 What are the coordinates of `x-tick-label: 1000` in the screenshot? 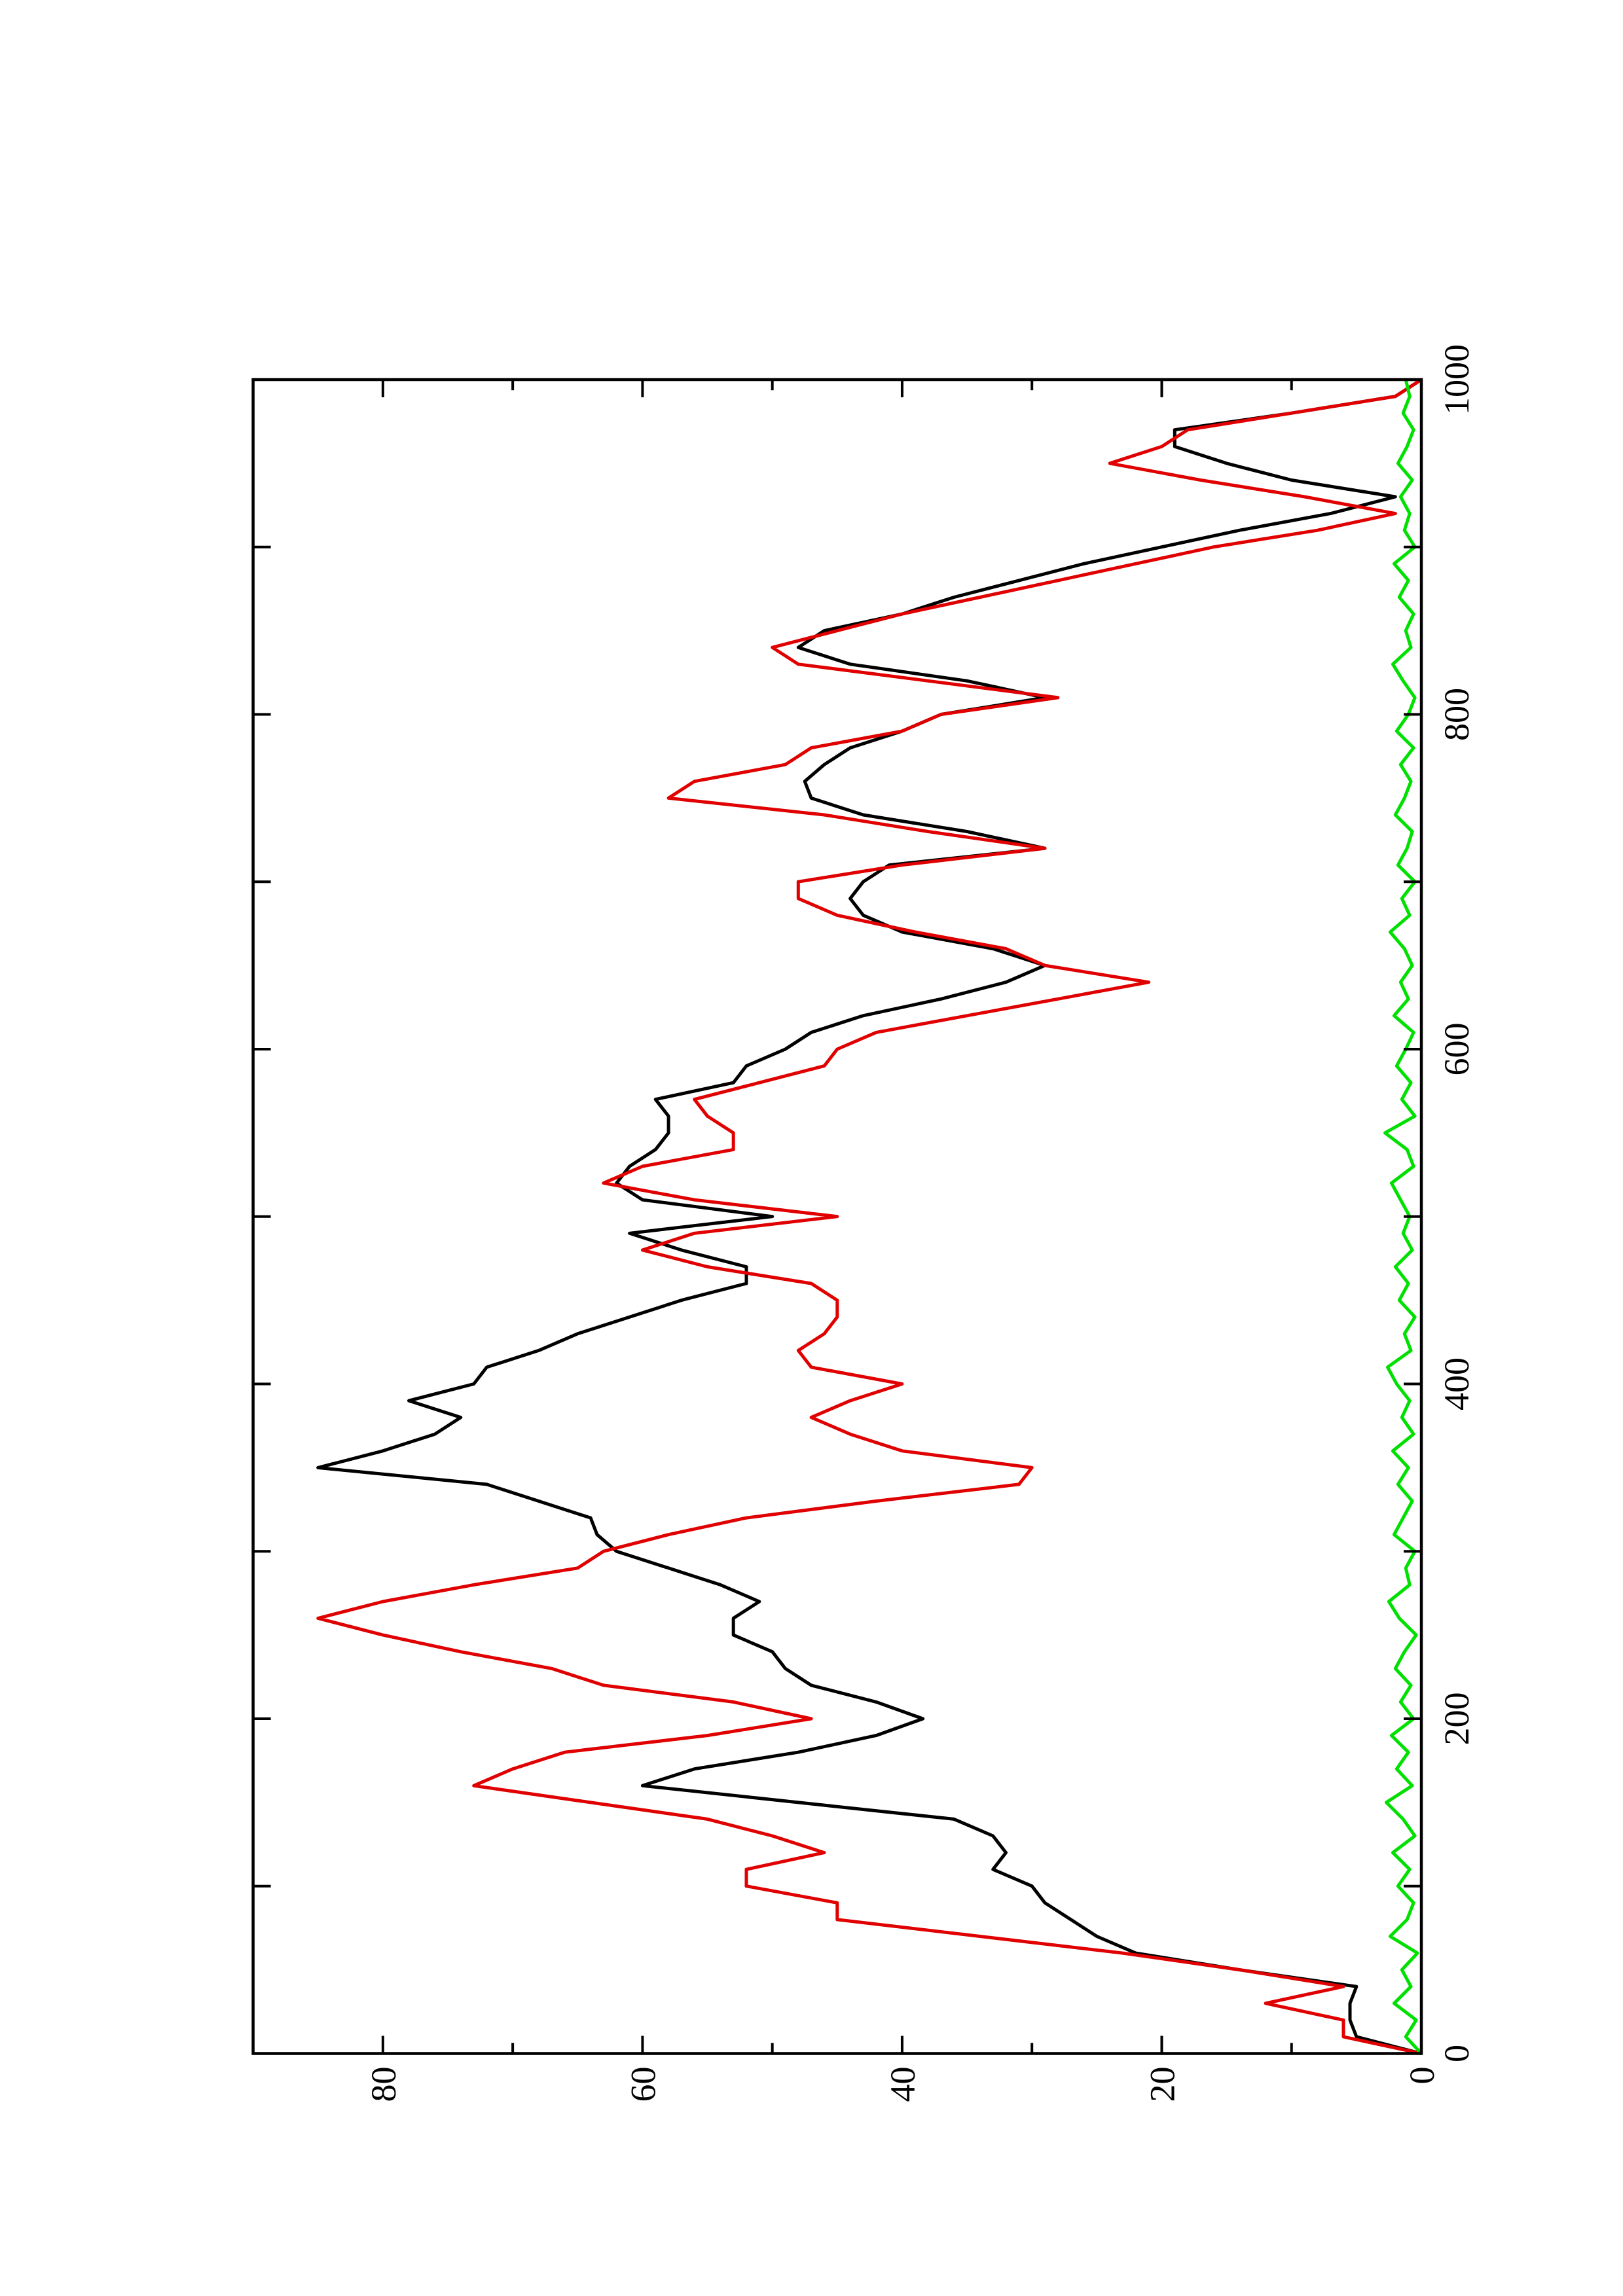 It's located at (1456, 379).